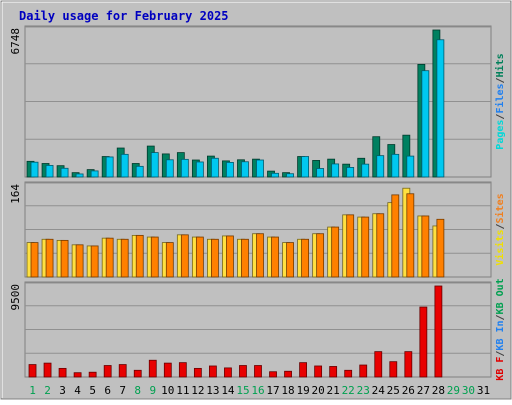 This screenshot has width=512, height=405. What do you see at coordinates (318, 390) in the screenshot?
I see `x-tick-label: 20` at bounding box center [318, 390].